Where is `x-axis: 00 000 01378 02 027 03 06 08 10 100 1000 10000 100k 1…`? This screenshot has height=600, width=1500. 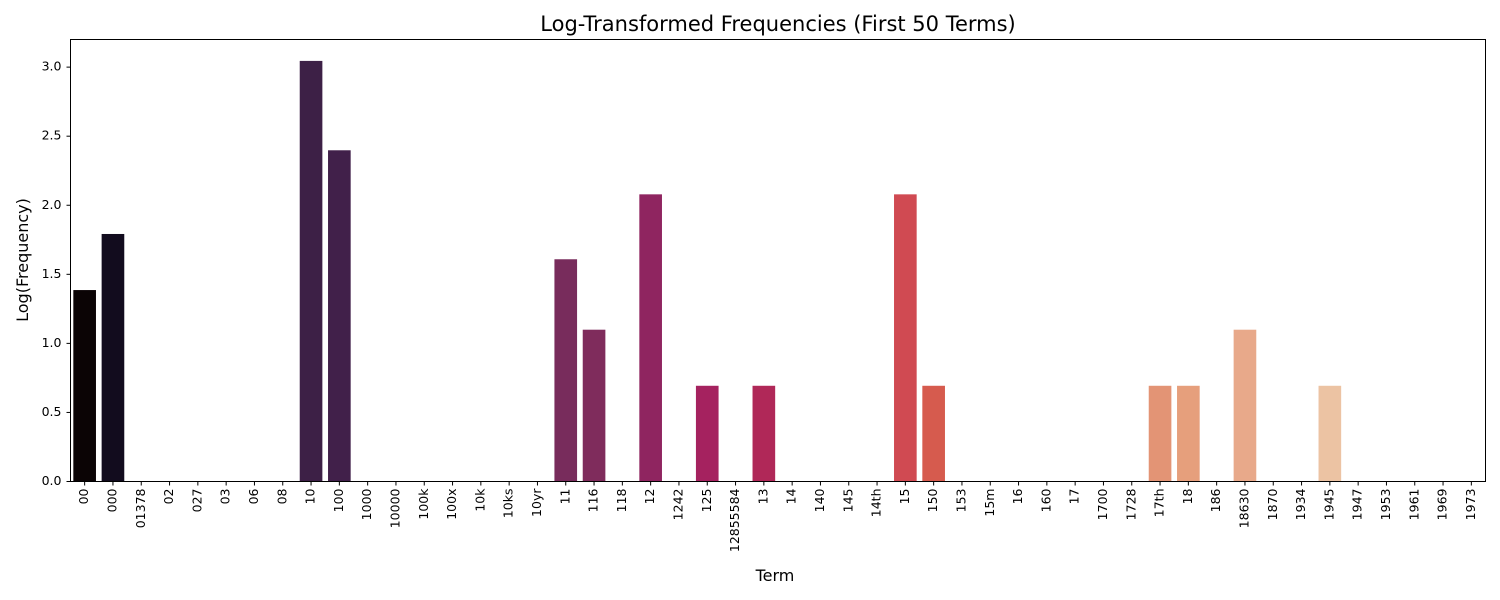 x-axis: 00 000 01378 02 027 03 06 08 10 100 1000 10000 100k 1… is located at coordinates (777, 516).